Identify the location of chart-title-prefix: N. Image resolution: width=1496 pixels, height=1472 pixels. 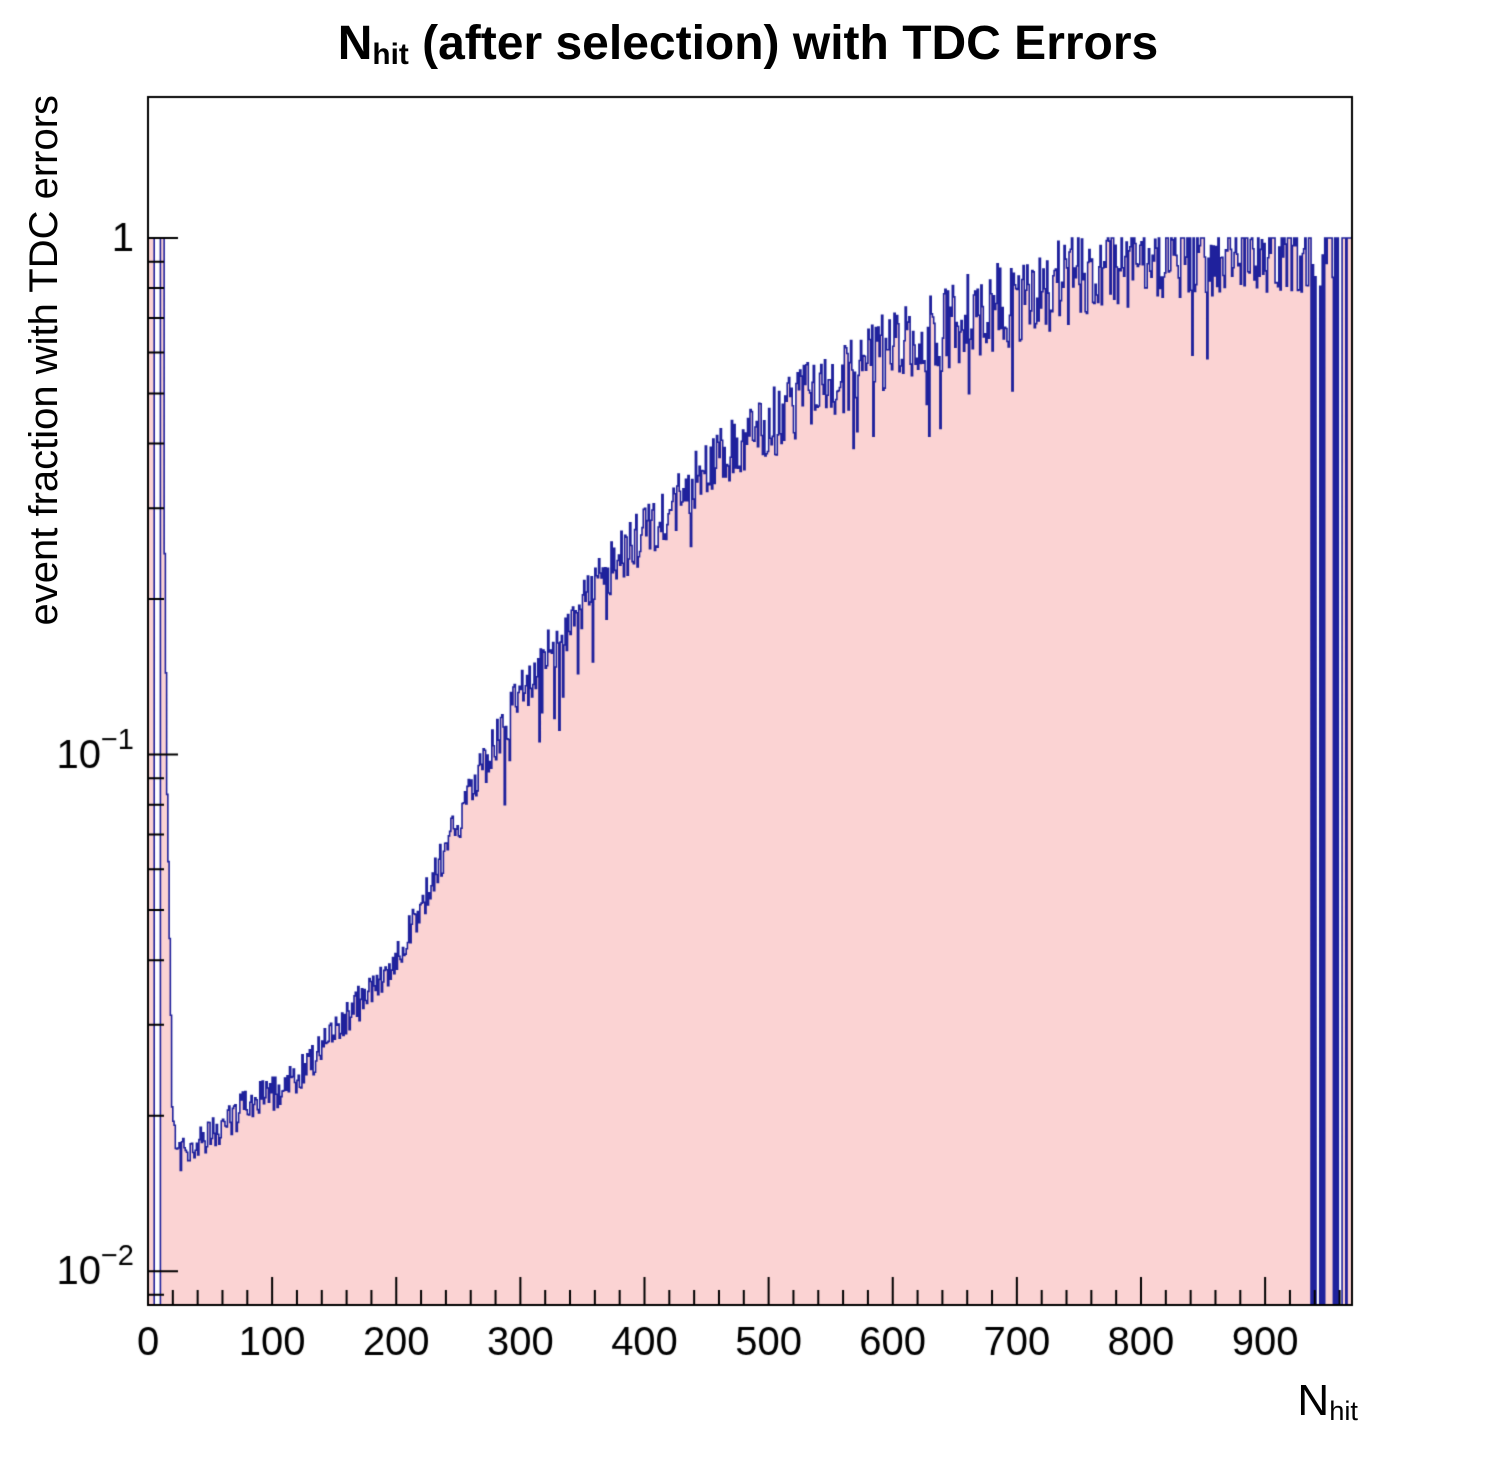
(355, 43).